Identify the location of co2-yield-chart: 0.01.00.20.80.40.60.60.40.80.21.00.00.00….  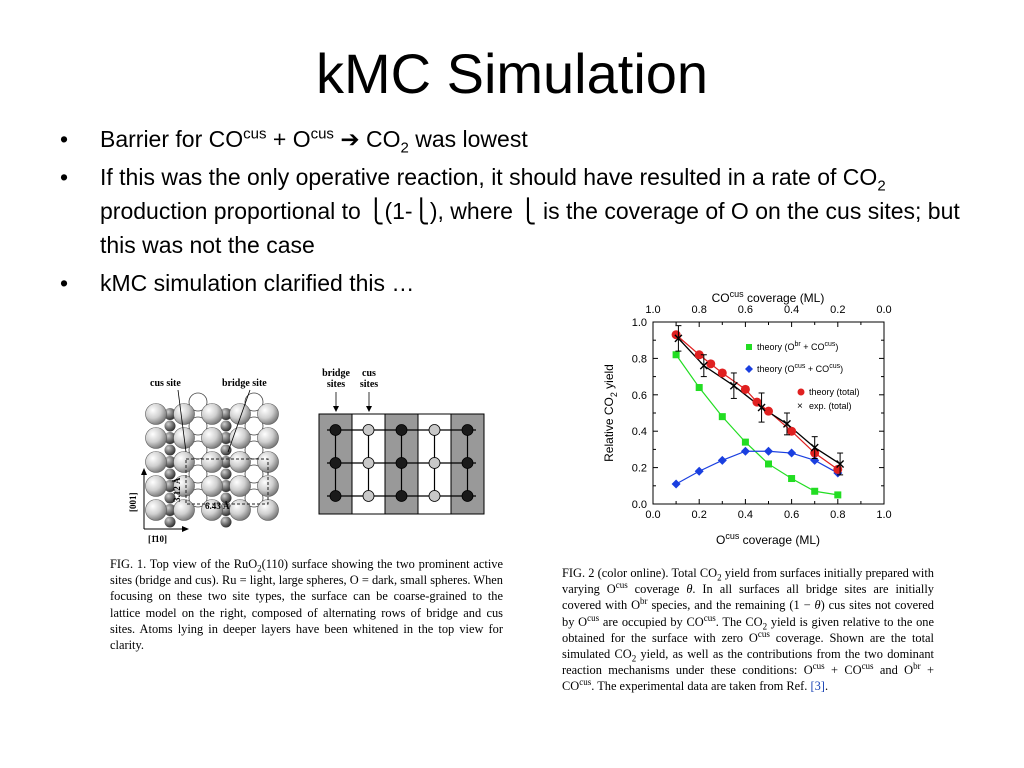
(747, 418).